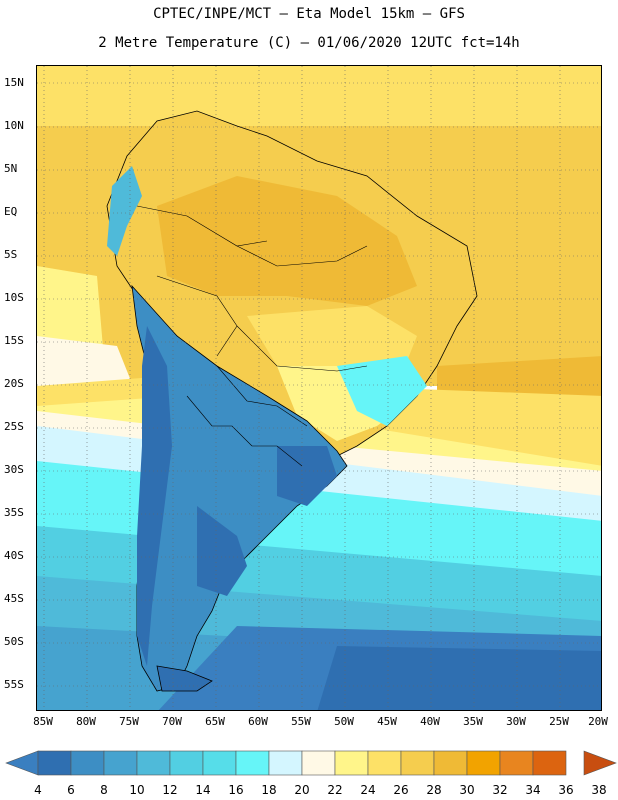 This screenshot has width=618, height=800. I want to click on colorbar-label: 32, so click(500, 790).